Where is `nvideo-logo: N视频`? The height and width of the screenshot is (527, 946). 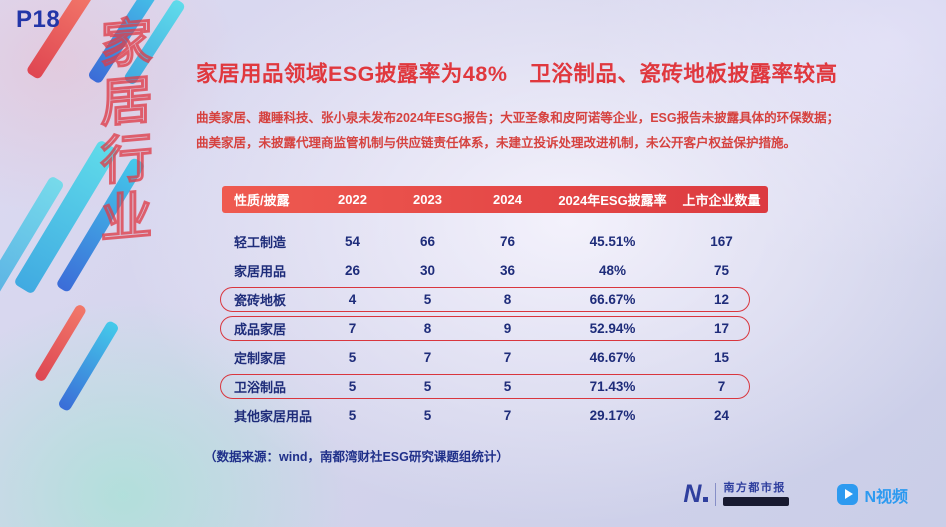
nvideo-logo: N视频 is located at coordinates (872, 495).